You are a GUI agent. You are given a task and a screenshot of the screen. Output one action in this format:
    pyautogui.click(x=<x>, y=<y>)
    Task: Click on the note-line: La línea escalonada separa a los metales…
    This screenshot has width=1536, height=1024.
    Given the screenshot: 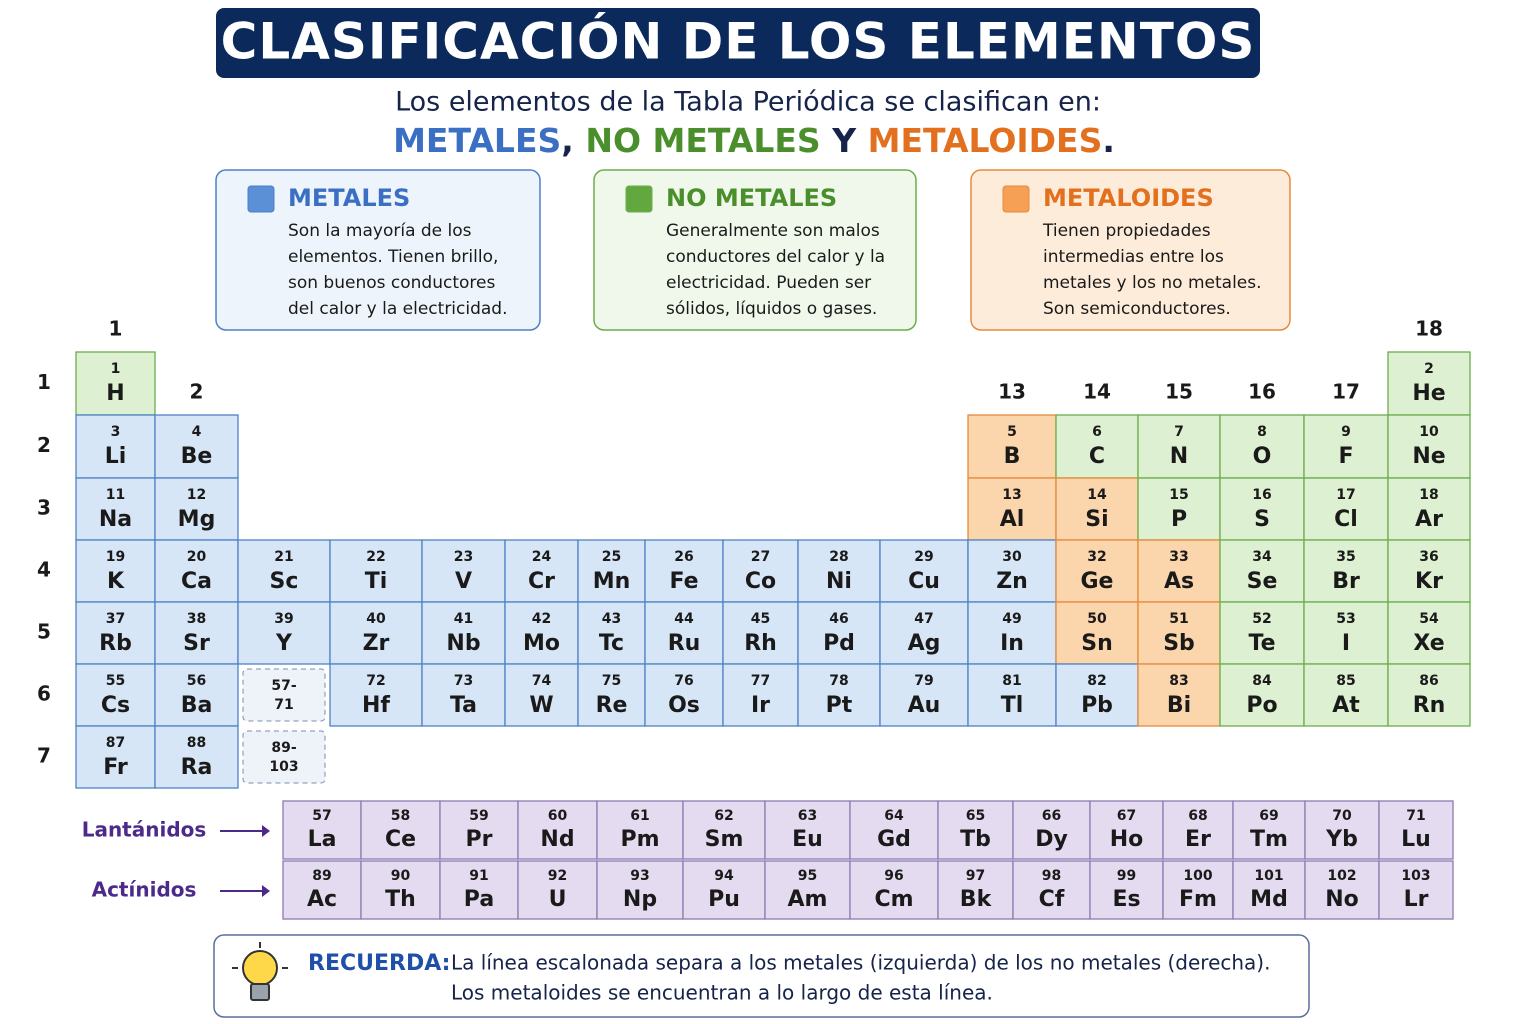 What is the action you would take?
    pyautogui.click(x=860, y=963)
    